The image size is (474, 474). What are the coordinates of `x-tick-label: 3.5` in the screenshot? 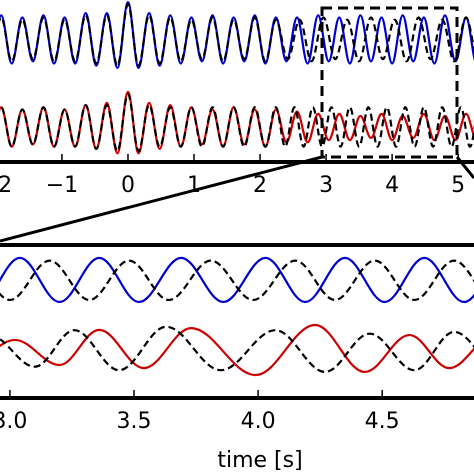 It's located at (134, 421).